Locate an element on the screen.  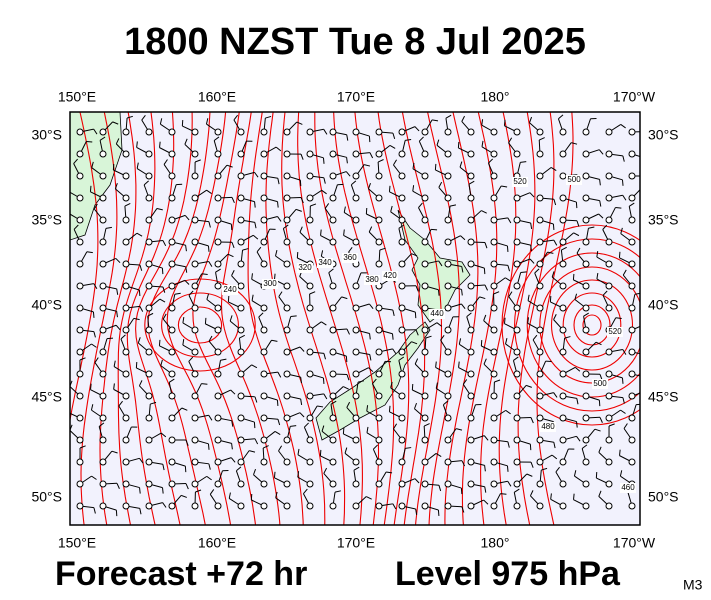
lon-label: 150°E is located at coordinates (77, 97).